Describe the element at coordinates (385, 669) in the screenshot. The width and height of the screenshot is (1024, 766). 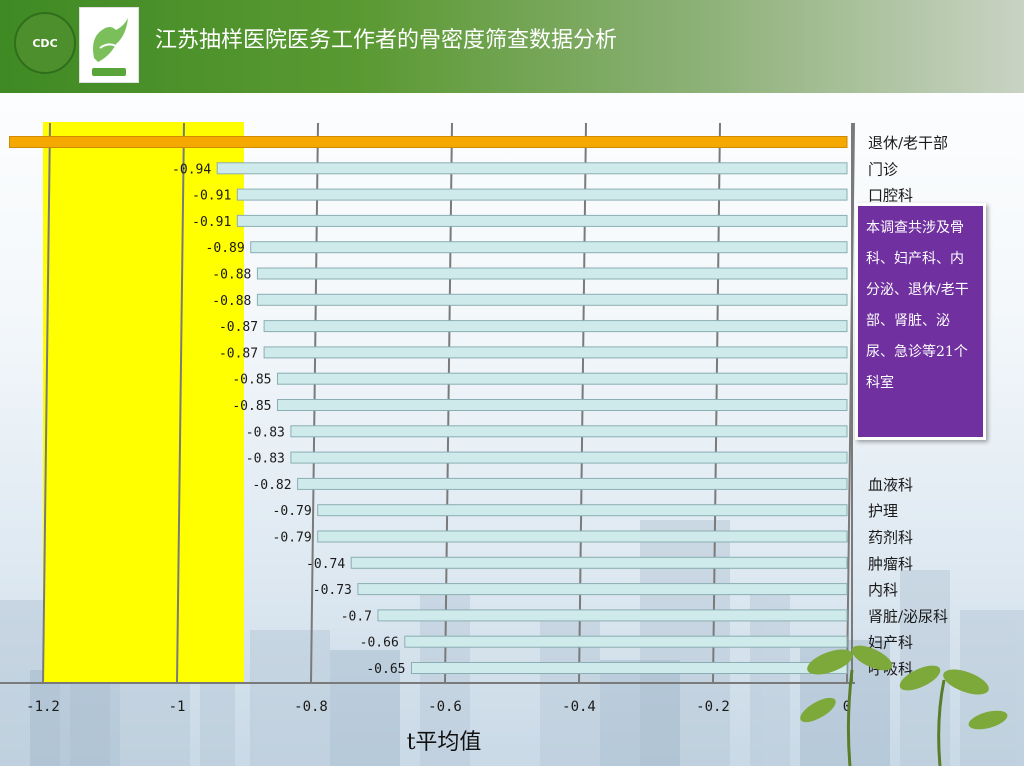
I see `value-label: -0.65` at that location.